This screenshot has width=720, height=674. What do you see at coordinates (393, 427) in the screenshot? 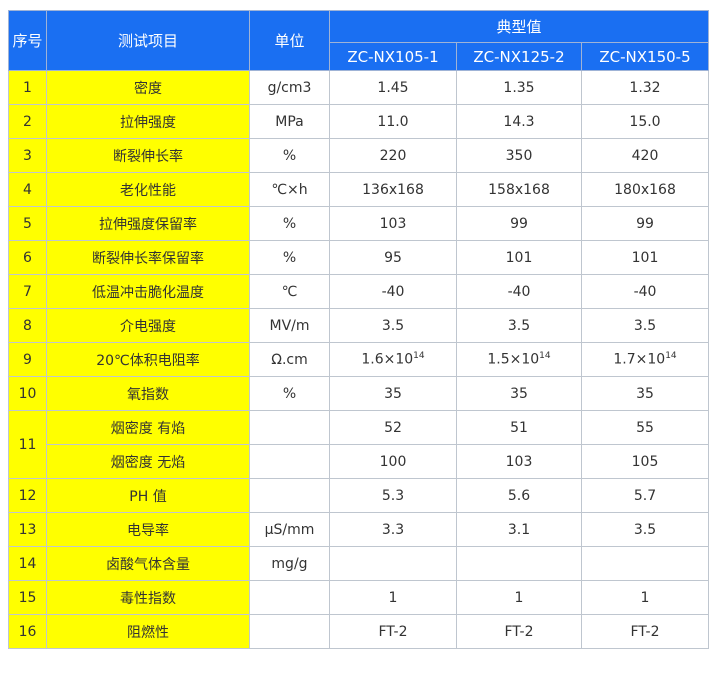
I see `row-value: 52` at bounding box center [393, 427].